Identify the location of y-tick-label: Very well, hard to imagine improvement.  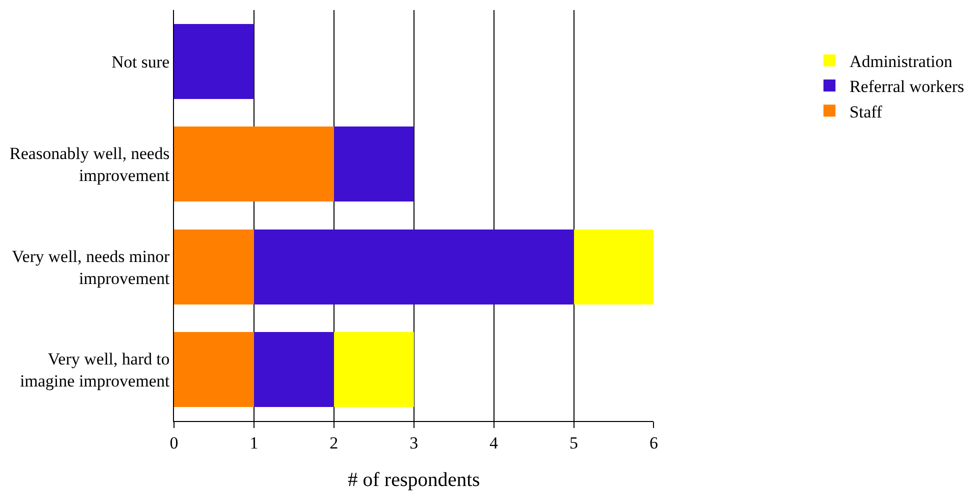
(95, 370).